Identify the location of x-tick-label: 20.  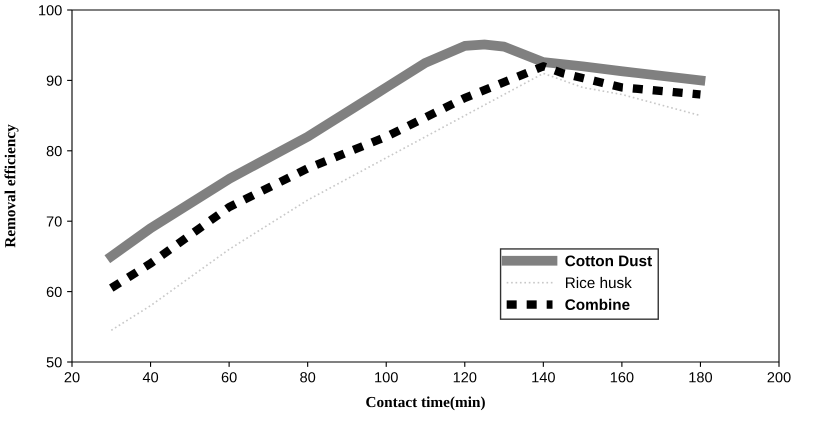
(72, 377).